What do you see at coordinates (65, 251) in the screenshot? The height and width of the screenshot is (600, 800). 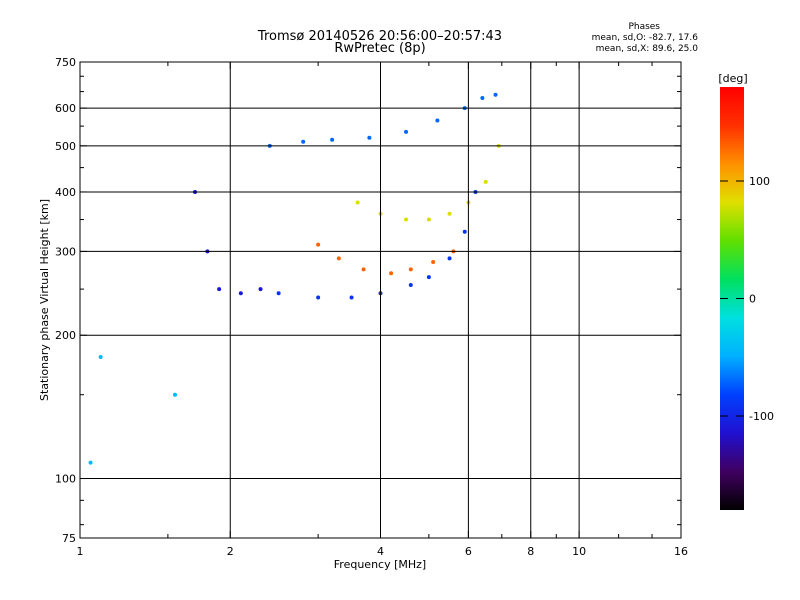 I see `y-tick-label: 300` at bounding box center [65, 251].